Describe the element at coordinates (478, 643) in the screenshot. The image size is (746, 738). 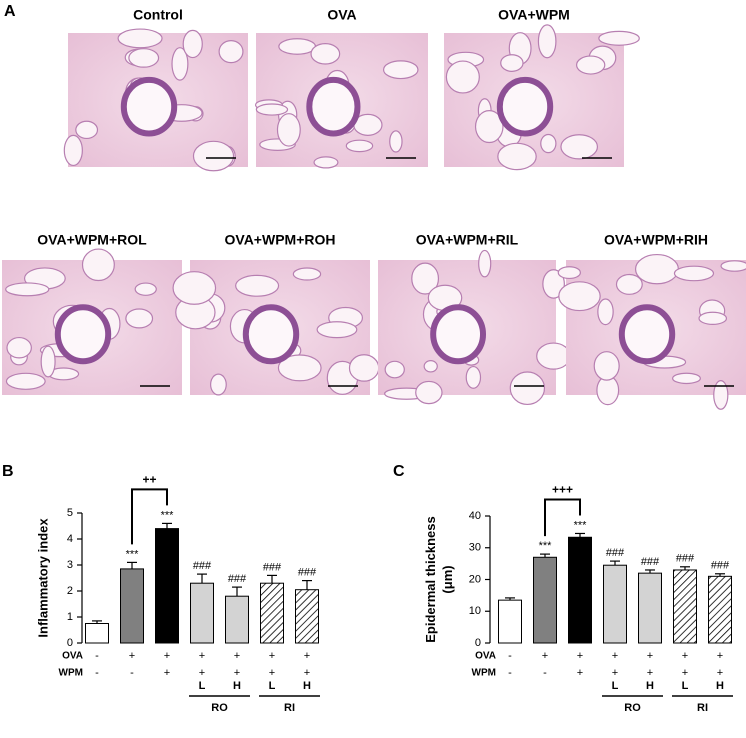
I see `y-tick-label: 0` at that location.